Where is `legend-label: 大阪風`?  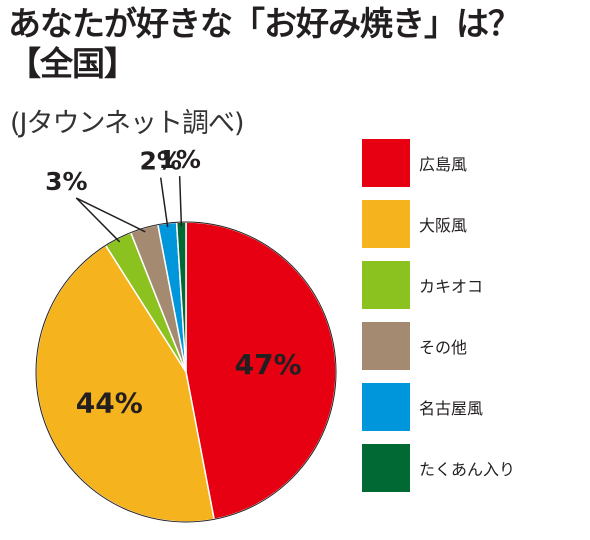
legend-label: 大阪風 is located at coordinates (443, 225).